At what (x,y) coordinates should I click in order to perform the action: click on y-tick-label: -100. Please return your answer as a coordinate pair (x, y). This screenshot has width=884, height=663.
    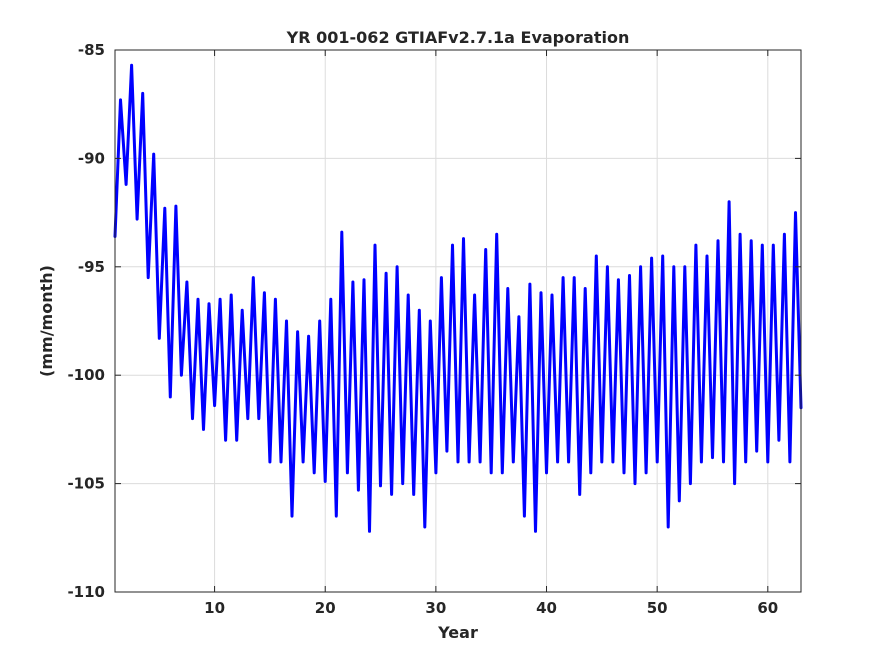
    Looking at the image, I should click on (86, 375).